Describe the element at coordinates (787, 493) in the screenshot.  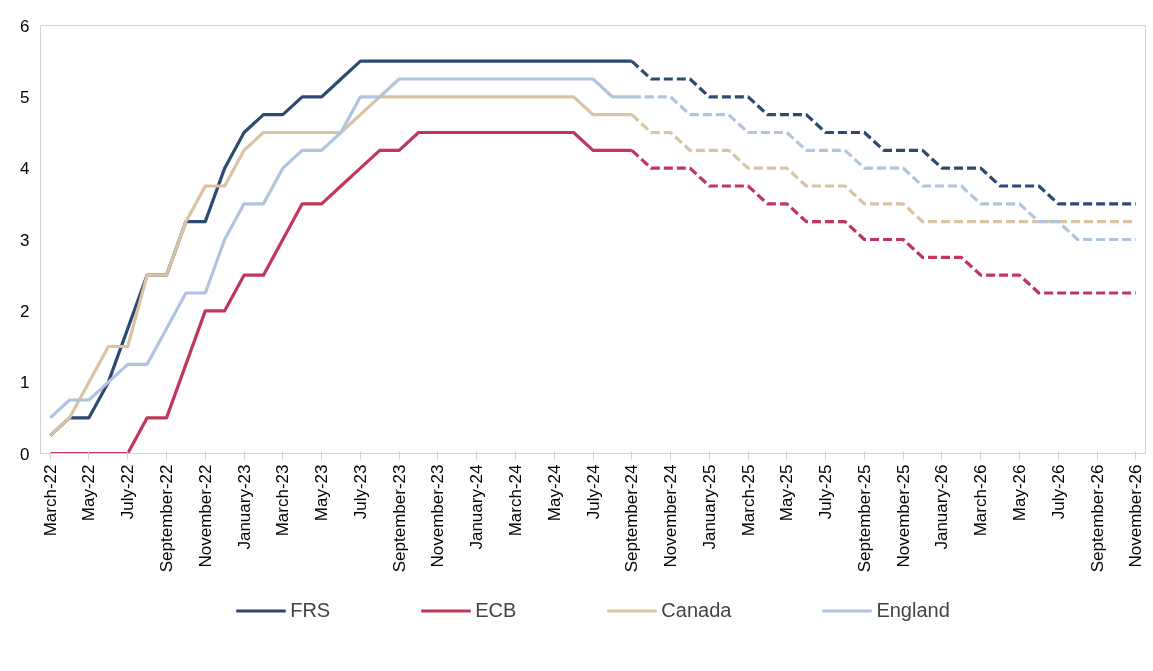
I see `x-tick-label: May-25` at that location.